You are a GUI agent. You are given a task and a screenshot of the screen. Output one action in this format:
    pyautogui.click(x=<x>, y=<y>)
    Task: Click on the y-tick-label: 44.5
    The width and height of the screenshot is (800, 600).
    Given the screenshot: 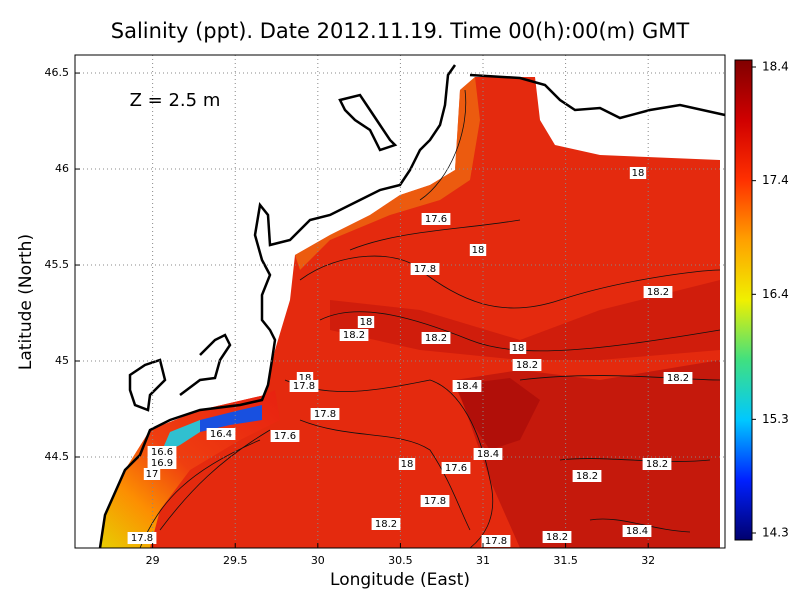 What is the action you would take?
    pyautogui.click(x=57, y=456)
    